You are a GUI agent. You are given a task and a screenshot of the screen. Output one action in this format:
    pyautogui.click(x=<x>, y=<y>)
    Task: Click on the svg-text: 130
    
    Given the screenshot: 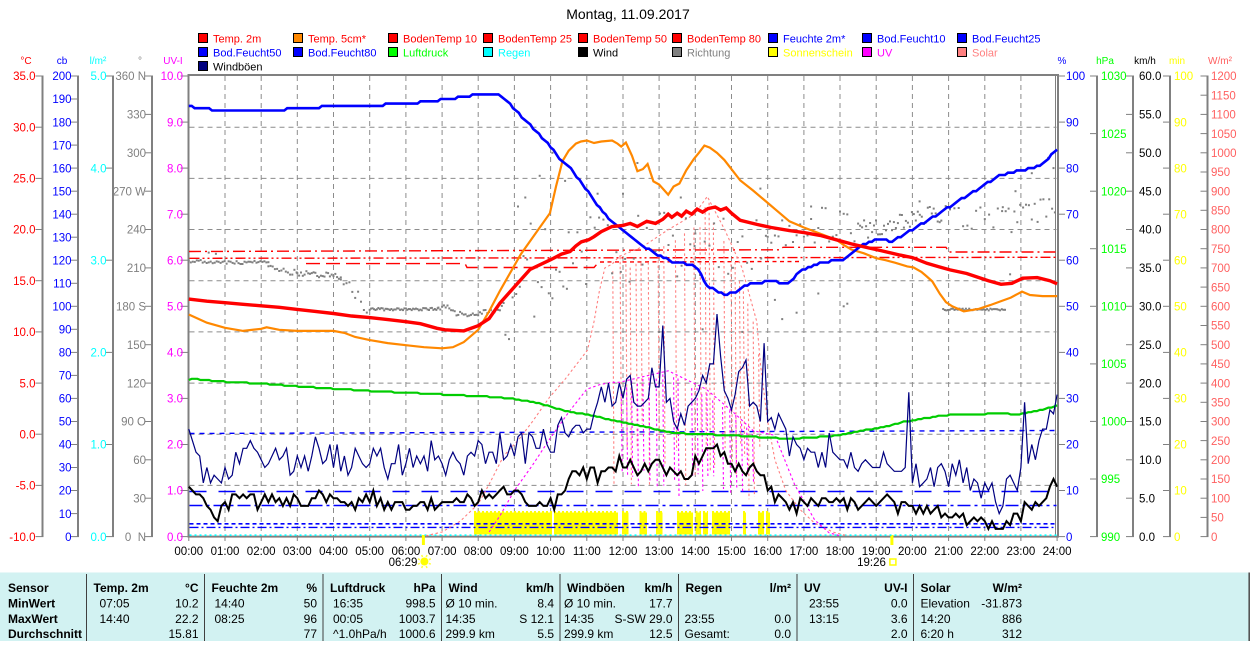 What is the action you would take?
    pyautogui.click(x=61, y=238)
    